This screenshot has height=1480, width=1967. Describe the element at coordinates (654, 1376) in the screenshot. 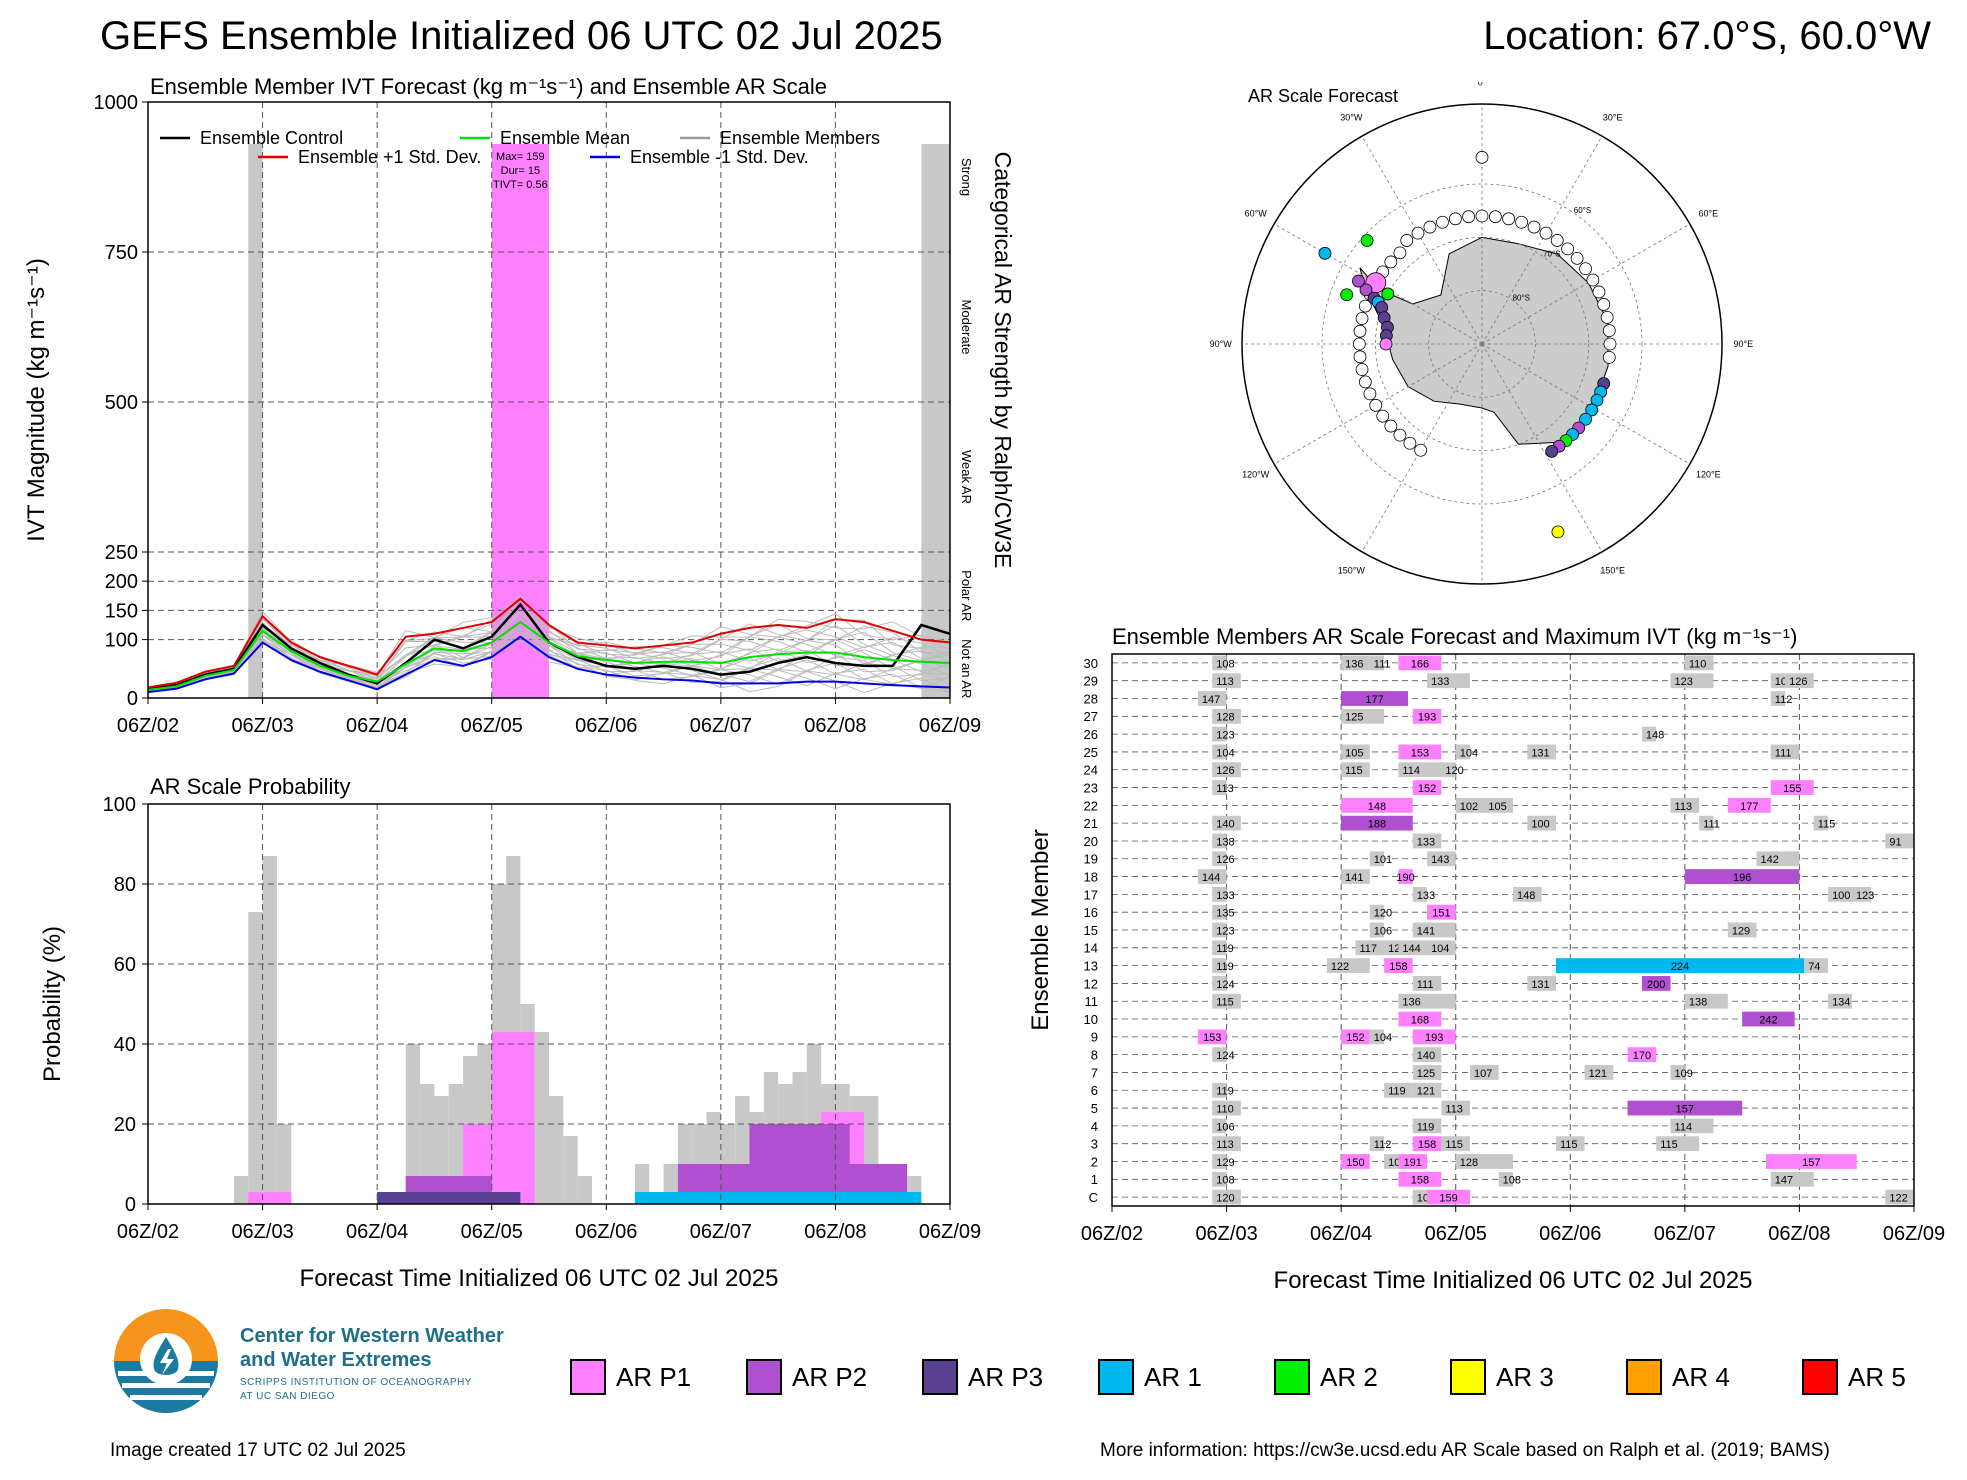

I see `legend-label: AR P1` at that location.